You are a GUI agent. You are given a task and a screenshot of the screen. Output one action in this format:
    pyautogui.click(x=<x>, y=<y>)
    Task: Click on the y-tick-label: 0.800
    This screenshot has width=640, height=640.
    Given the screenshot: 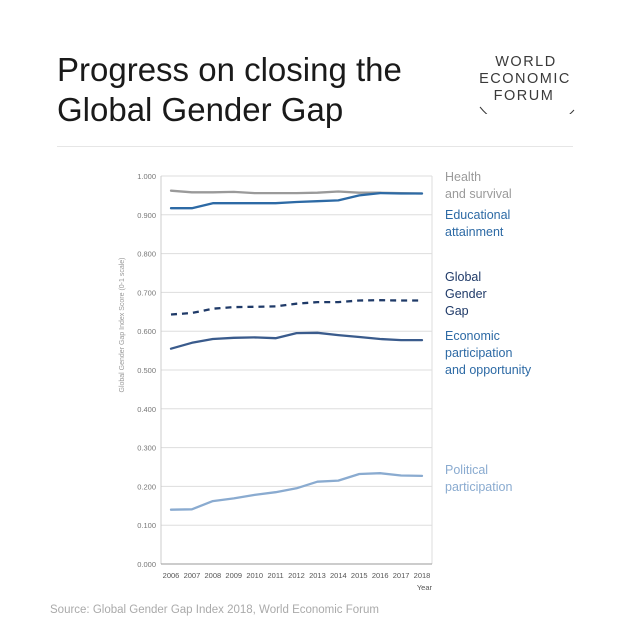 What is the action you would take?
    pyautogui.click(x=146, y=254)
    